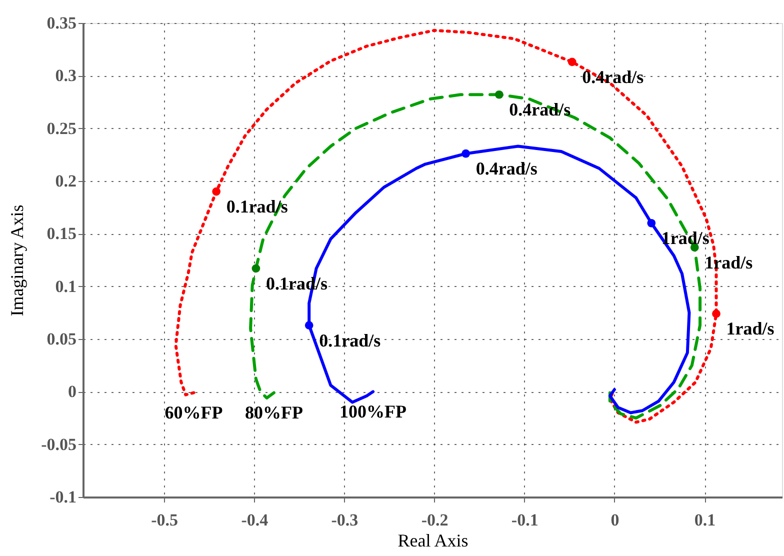 The width and height of the screenshot is (784, 556). What do you see at coordinates (164, 520) in the screenshot?
I see `x-tick-label: -0.5` at bounding box center [164, 520].